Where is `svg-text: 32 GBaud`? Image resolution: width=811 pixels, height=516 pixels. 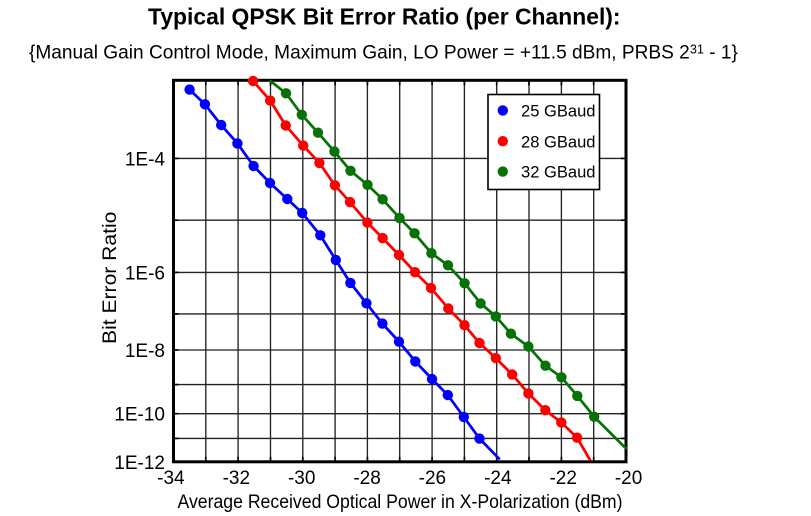
svg-text: 32 GBaud is located at coordinates (558, 172).